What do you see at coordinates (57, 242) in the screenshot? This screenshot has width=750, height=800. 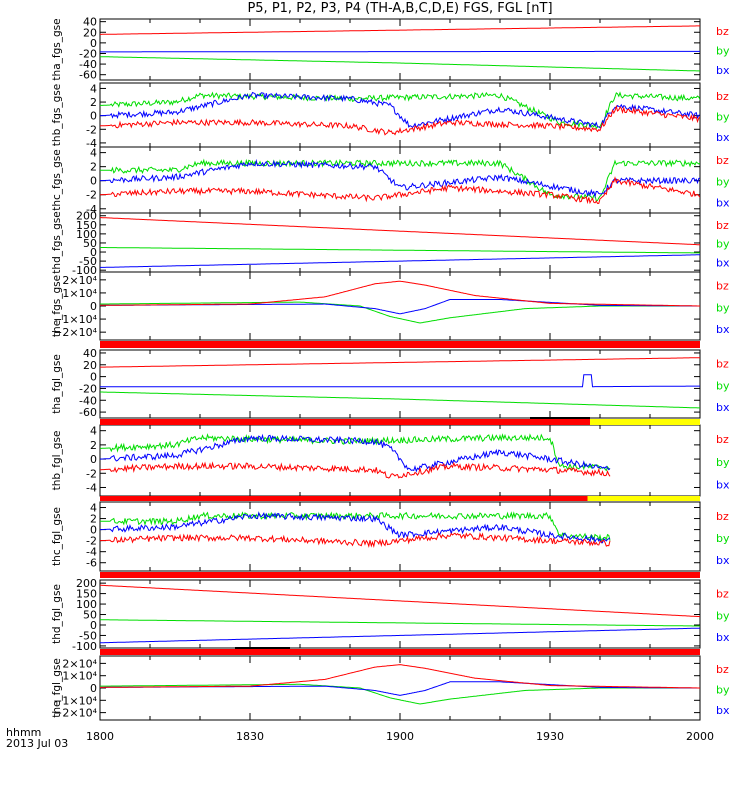 I see `panel-y-label: thd_fgs_gse` at bounding box center [57, 242].